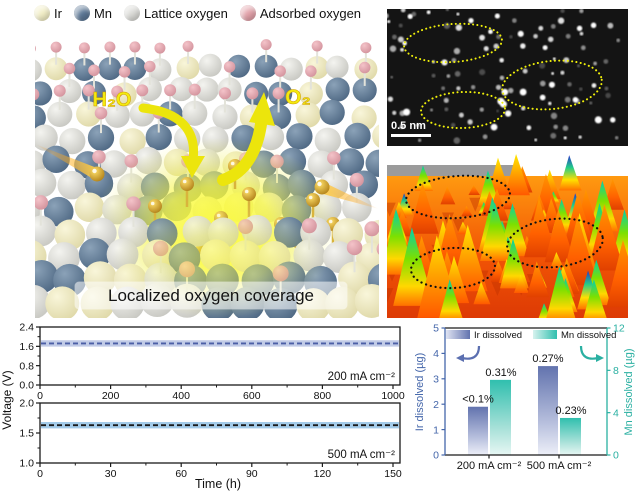  I want to click on gold-comet-right-ball, so click(322, 187).